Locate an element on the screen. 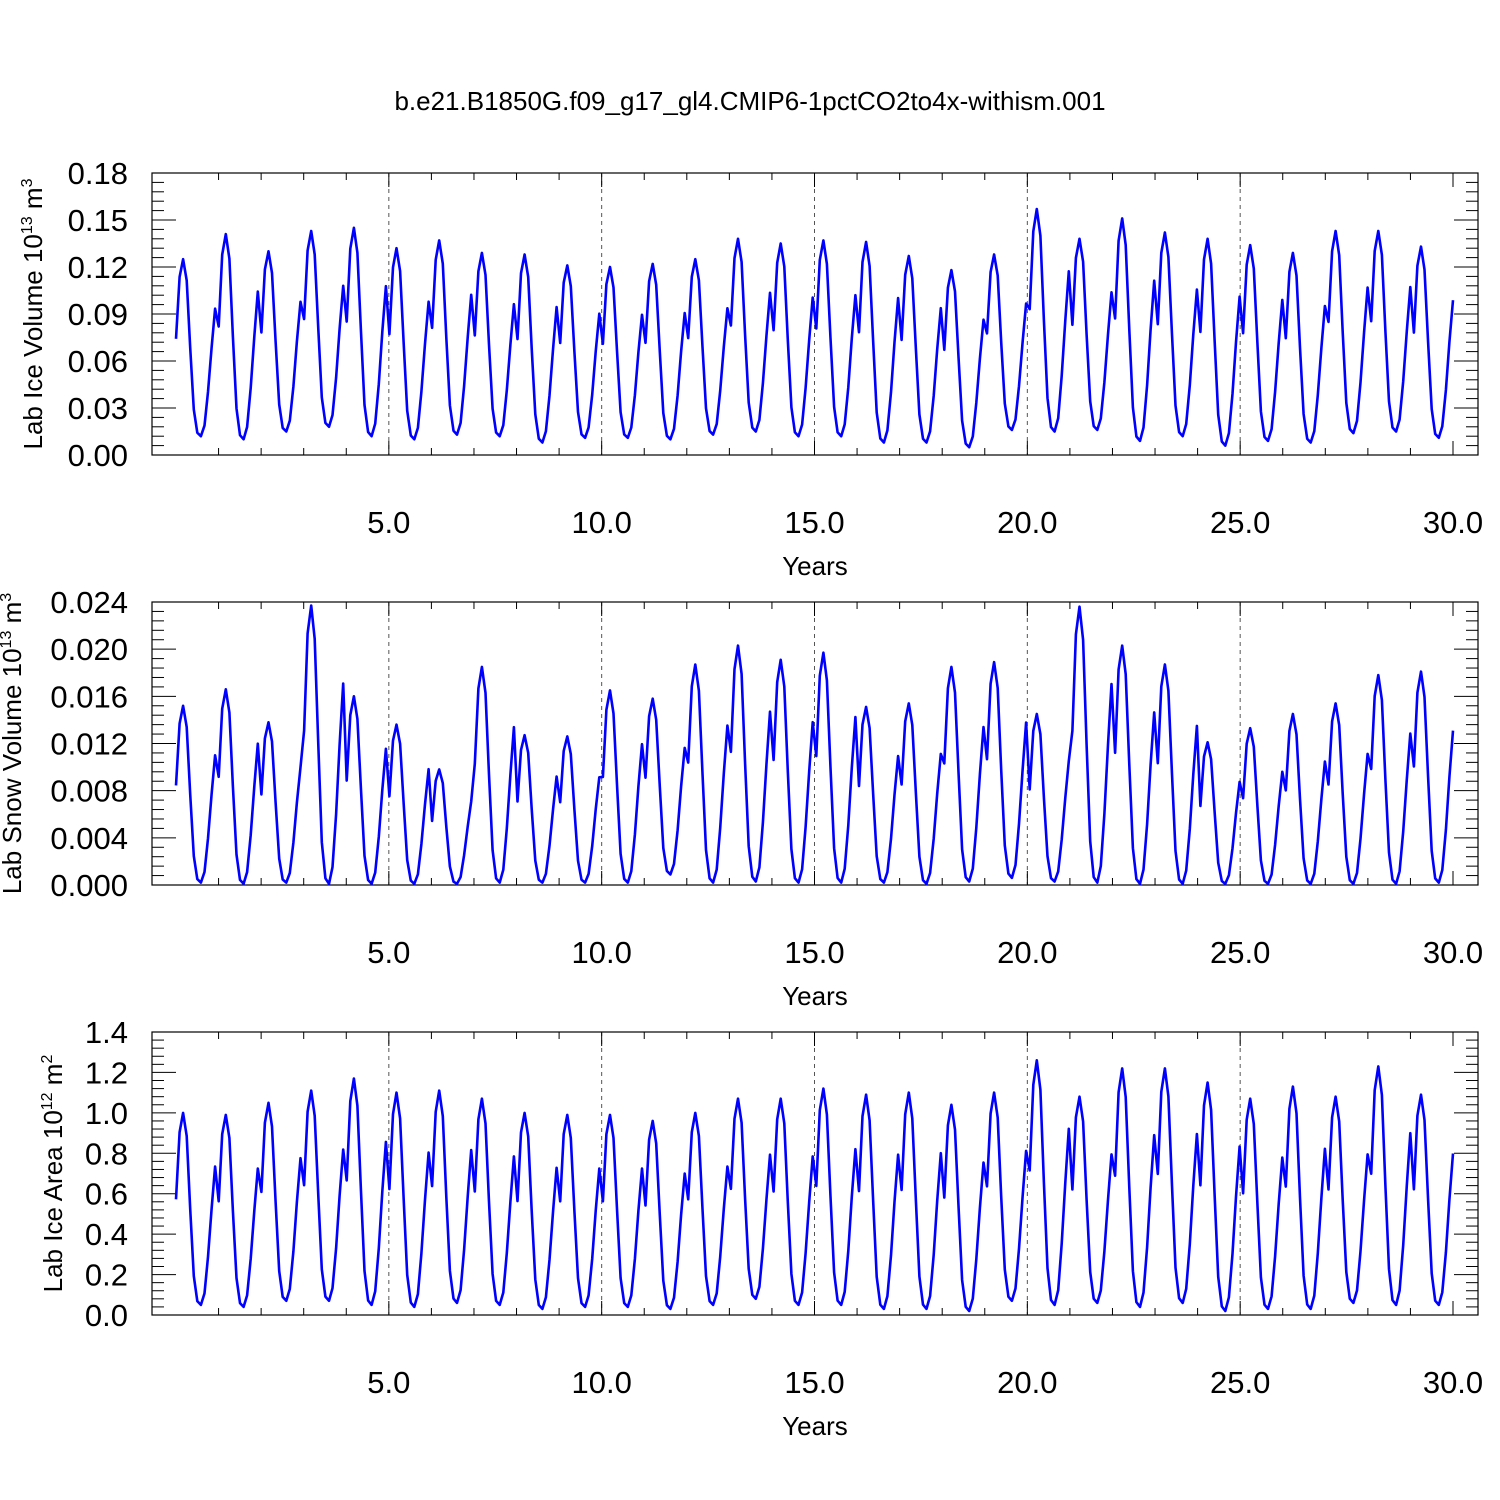  y-tick-label: 0.6 is located at coordinates (106, 1194).